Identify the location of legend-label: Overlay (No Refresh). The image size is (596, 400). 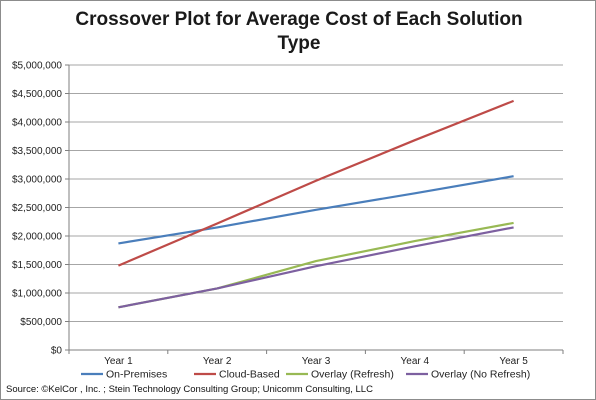
(480, 375).